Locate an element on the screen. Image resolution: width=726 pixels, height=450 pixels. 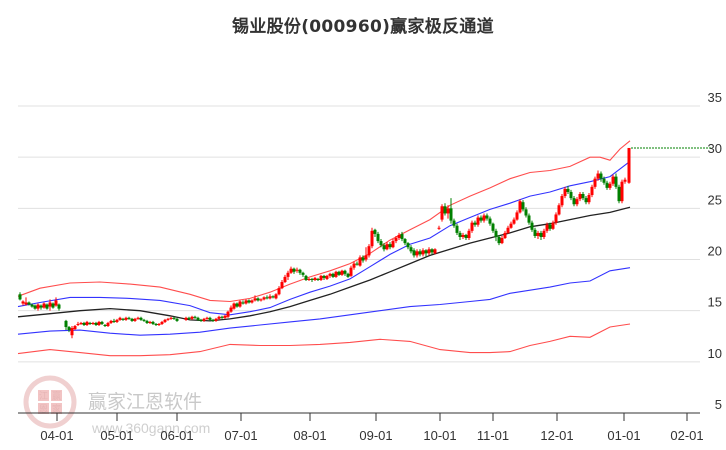
y-axis: 5 10 15 20 25 30 35 is located at coordinates (715, 251).